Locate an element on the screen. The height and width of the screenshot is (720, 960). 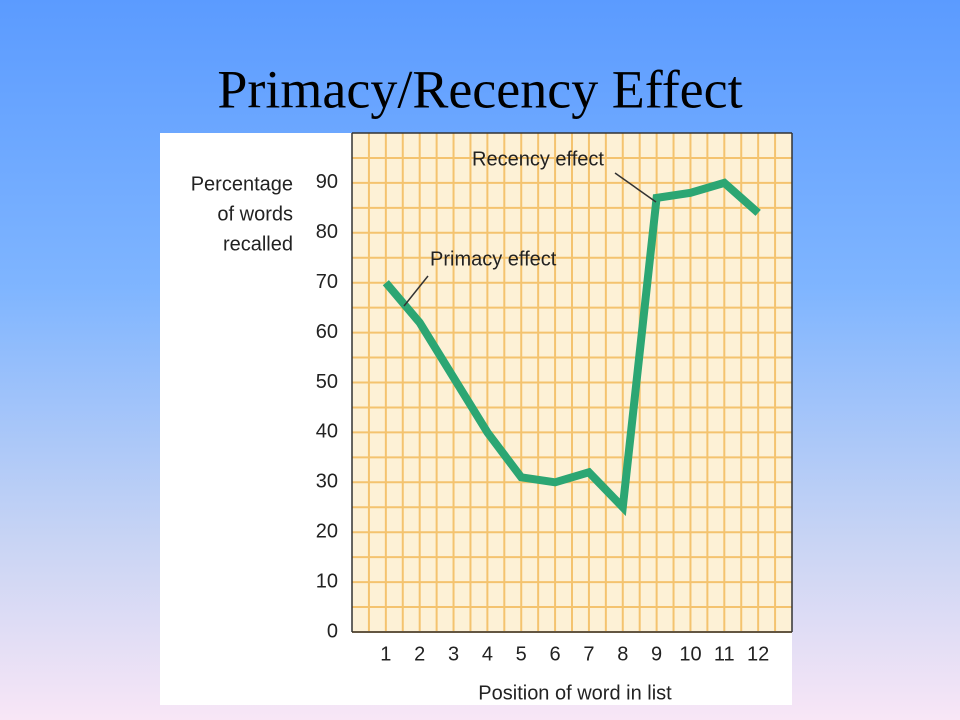
x-tick-label: 4 is located at coordinates (487, 654).